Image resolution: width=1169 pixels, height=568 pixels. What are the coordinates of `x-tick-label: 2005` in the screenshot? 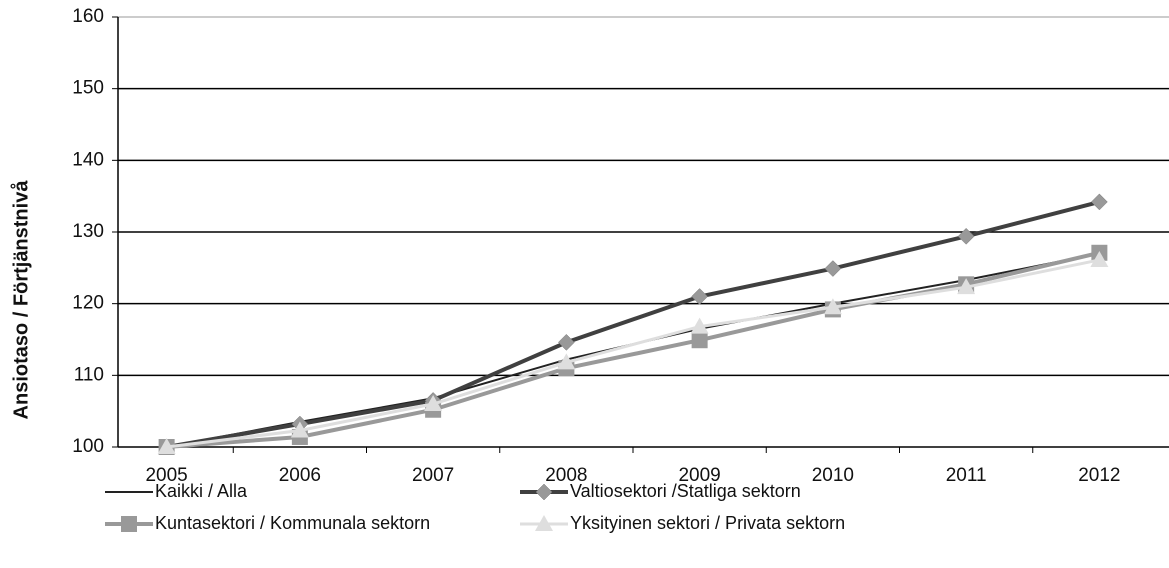 It's located at (166, 475).